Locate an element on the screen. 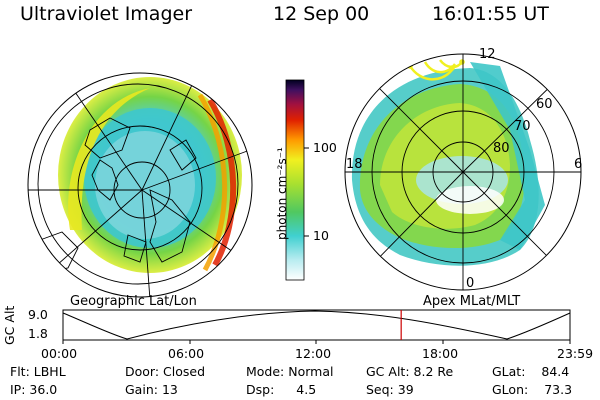  status-dsp-label: Dsp: is located at coordinates (260, 389).